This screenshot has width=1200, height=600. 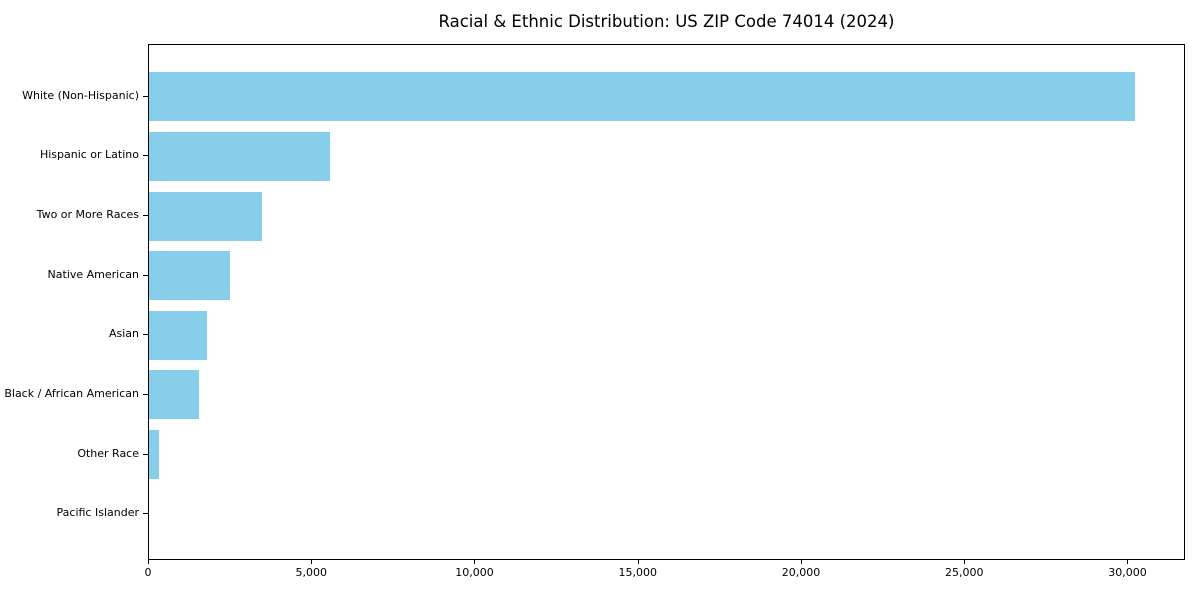 What do you see at coordinates (801, 572) in the screenshot?
I see `x-tick-label: 20,000` at bounding box center [801, 572].